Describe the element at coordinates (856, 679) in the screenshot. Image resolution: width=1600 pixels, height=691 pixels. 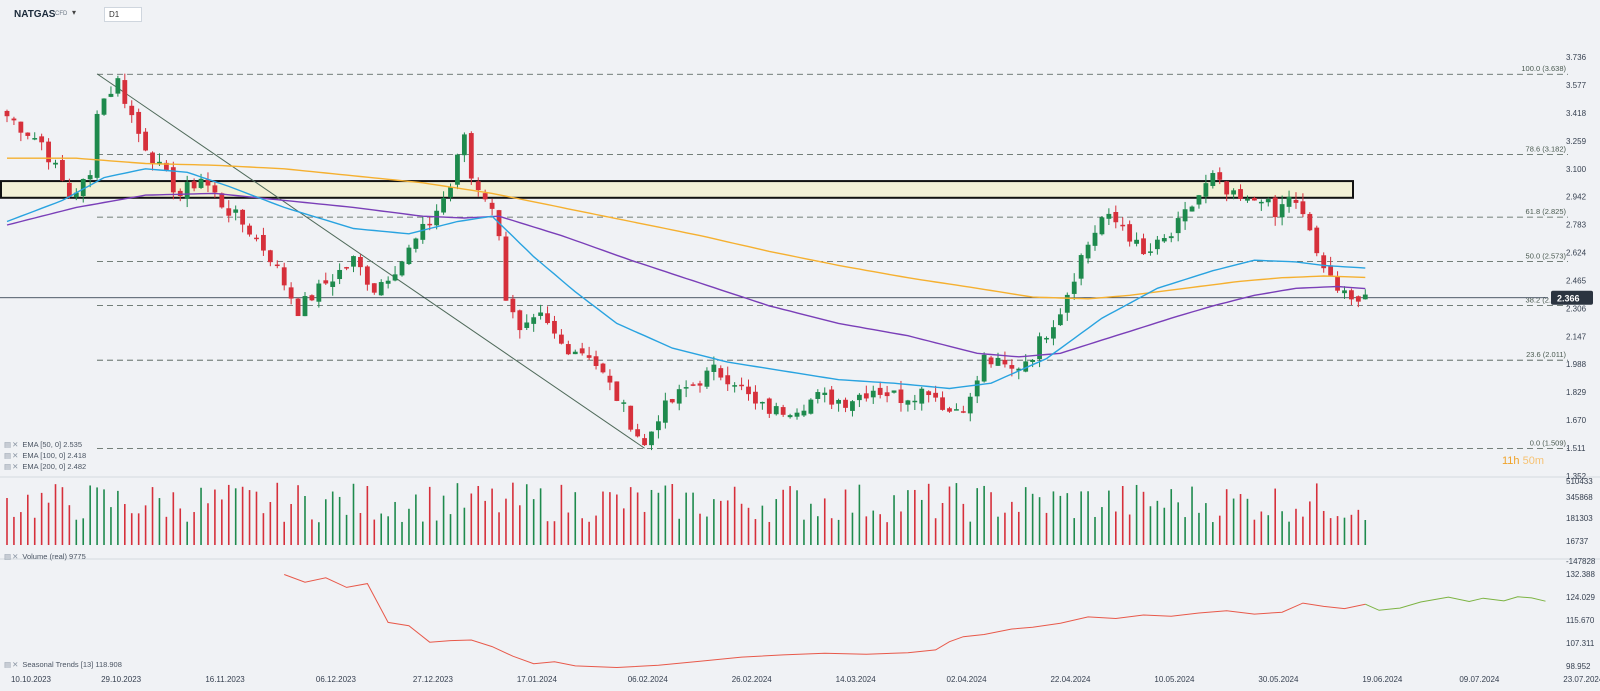
I see `x-axis-tick: 14.03.2024` at that location.